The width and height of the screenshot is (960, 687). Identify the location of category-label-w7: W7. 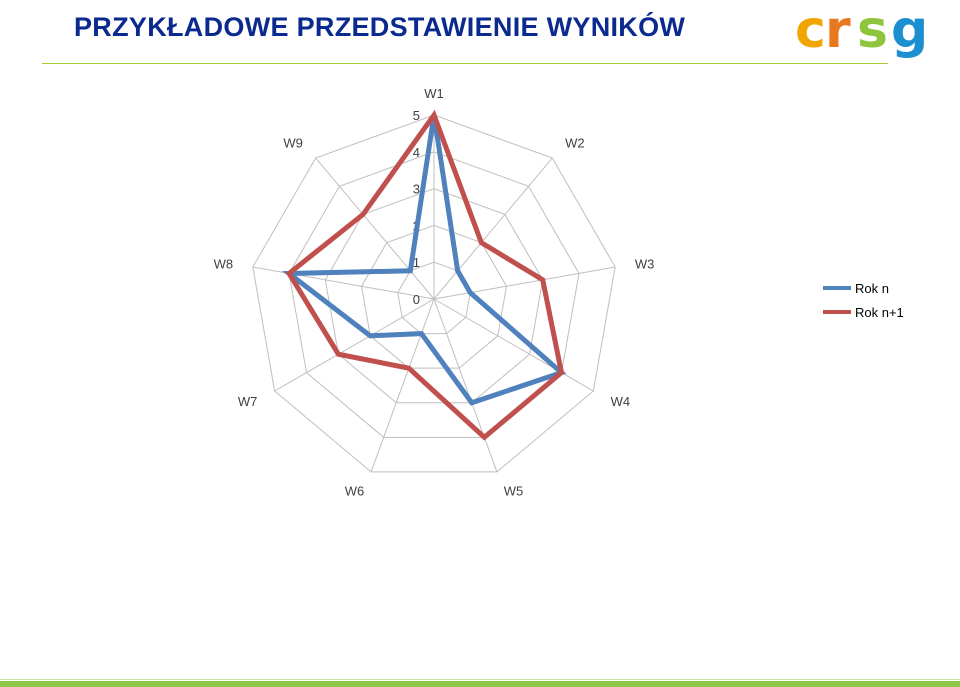
(248, 401).